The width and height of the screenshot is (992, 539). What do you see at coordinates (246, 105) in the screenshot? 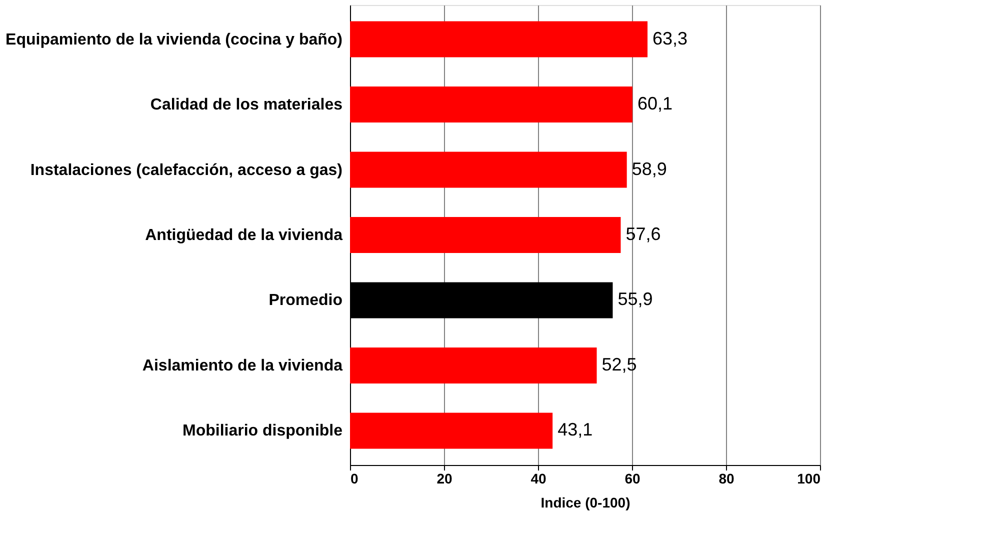
I see `y-tick-label: Calidad de los materiales` at bounding box center [246, 105].